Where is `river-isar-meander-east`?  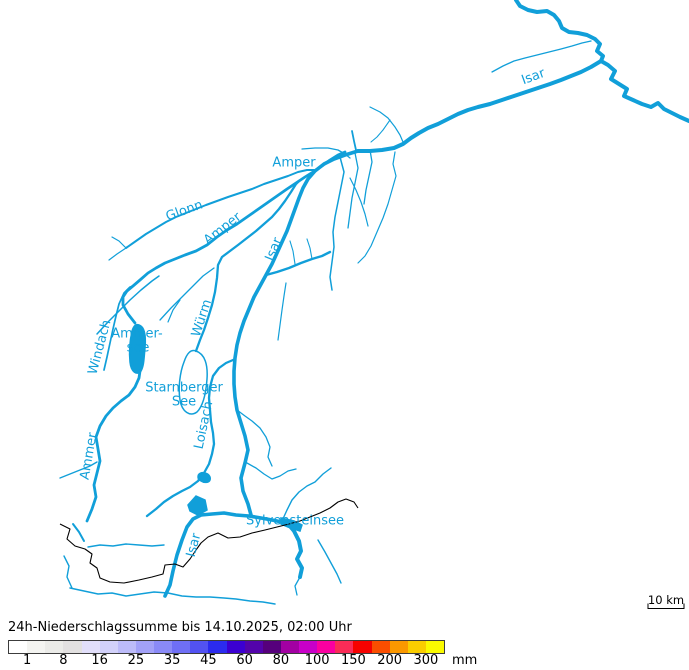
river-isar-meander-east is located at coordinates (644, 91).